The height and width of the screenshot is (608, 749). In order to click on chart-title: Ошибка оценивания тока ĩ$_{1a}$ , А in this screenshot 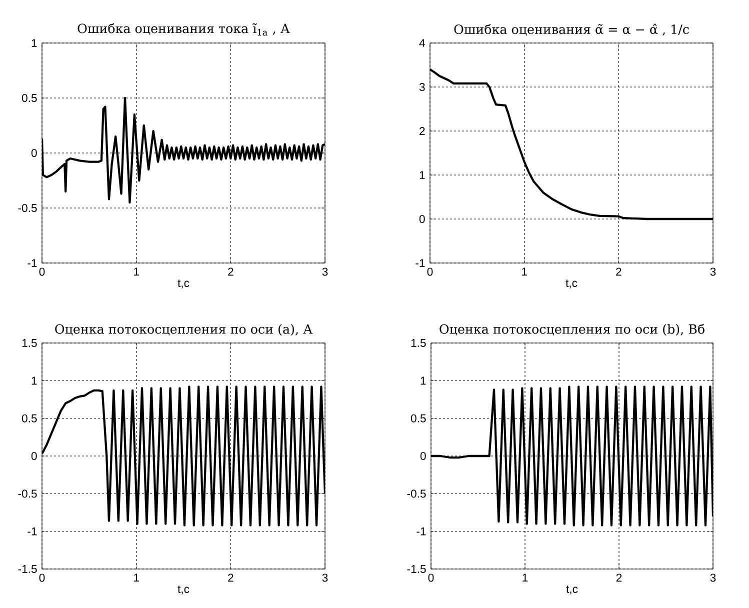, I will do `click(184, 29)`.